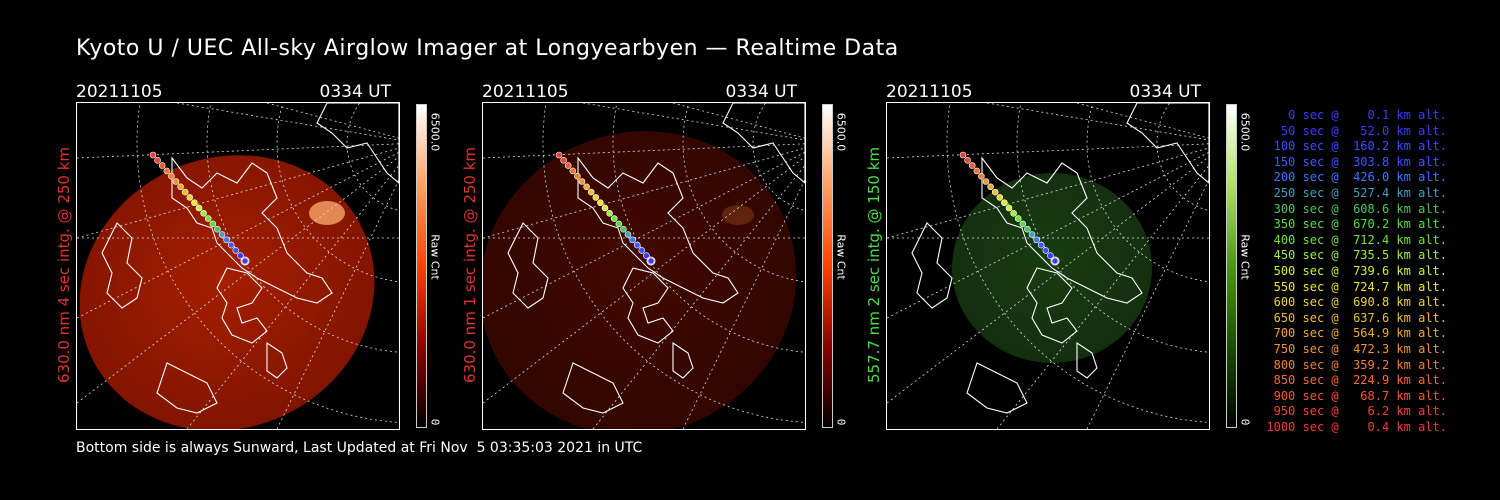 This screenshot has width=1500, height=500. Describe the element at coordinates (1356, 161) in the screenshot. I see `legend-entry: 150 sec @ 303.8 km alt.` at that location.